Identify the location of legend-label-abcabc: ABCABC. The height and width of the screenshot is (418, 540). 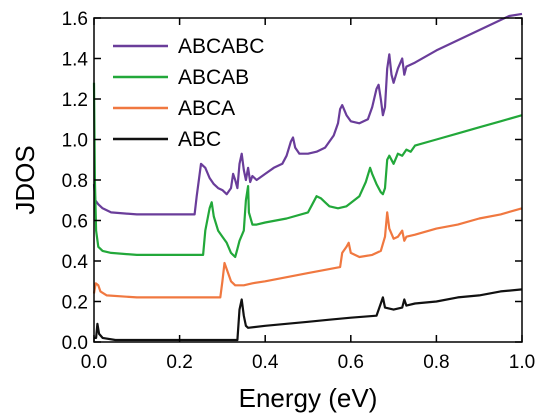
(221, 46).